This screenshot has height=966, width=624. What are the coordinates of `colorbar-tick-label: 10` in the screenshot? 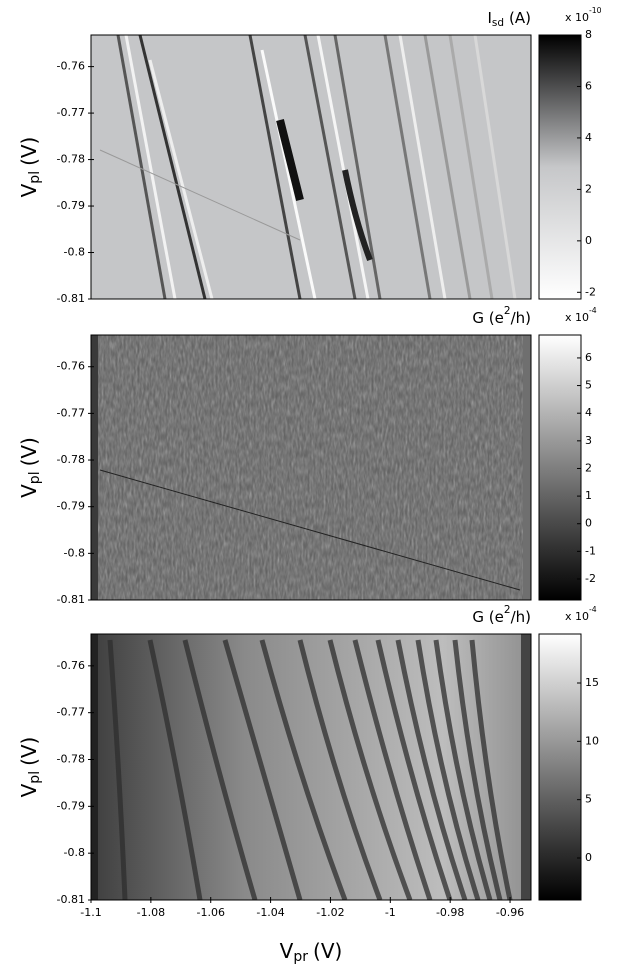 It's located at (592, 740).